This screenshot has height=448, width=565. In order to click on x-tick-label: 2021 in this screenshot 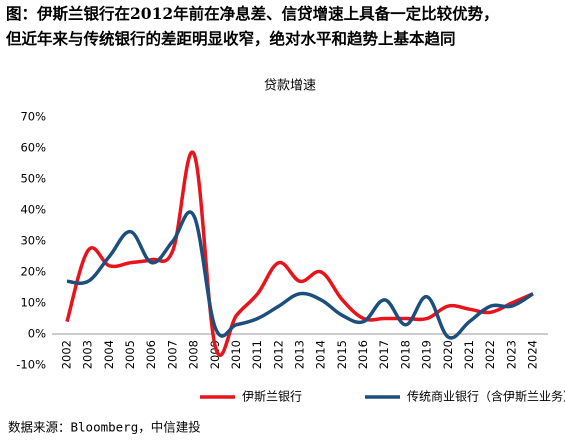, I will do `click(469, 354)`.